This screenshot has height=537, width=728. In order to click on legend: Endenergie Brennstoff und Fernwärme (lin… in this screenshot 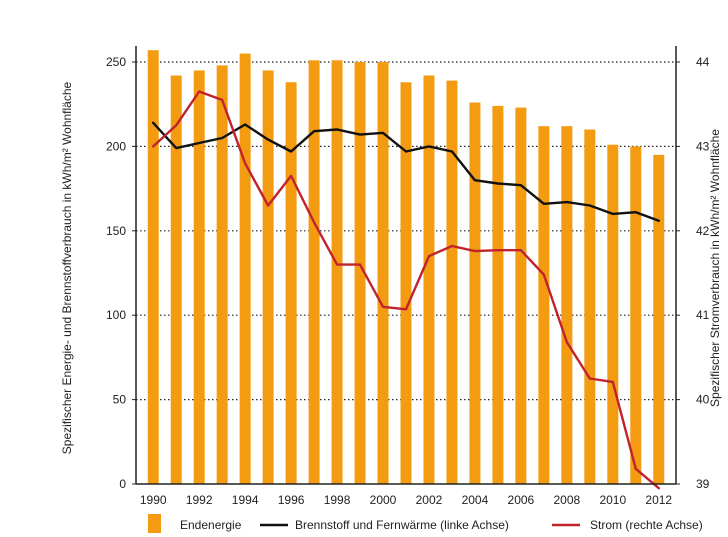, I will do `click(425, 523)`.